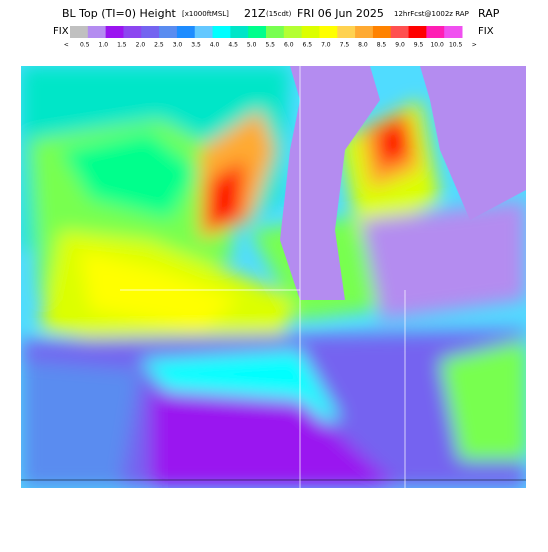 The width and height of the screenshot is (548, 552). What do you see at coordinates (400, 45) in the screenshot?
I see `color-bar-label: 9.0` at bounding box center [400, 45].